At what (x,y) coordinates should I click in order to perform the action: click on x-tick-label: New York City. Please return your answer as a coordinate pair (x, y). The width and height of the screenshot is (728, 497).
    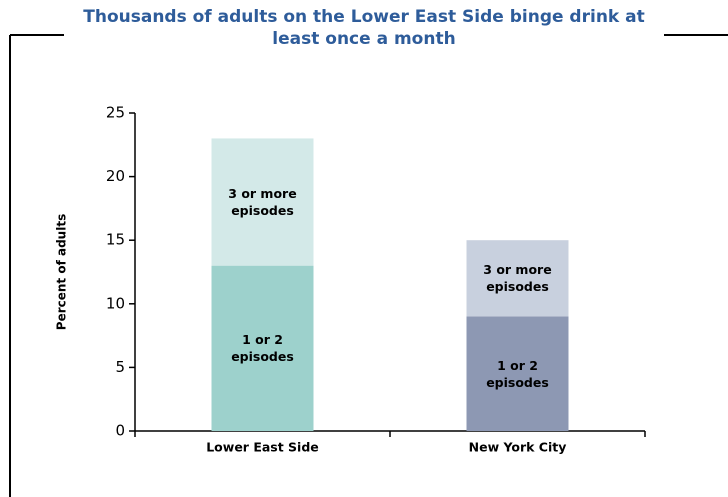
    Looking at the image, I should click on (518, 447).